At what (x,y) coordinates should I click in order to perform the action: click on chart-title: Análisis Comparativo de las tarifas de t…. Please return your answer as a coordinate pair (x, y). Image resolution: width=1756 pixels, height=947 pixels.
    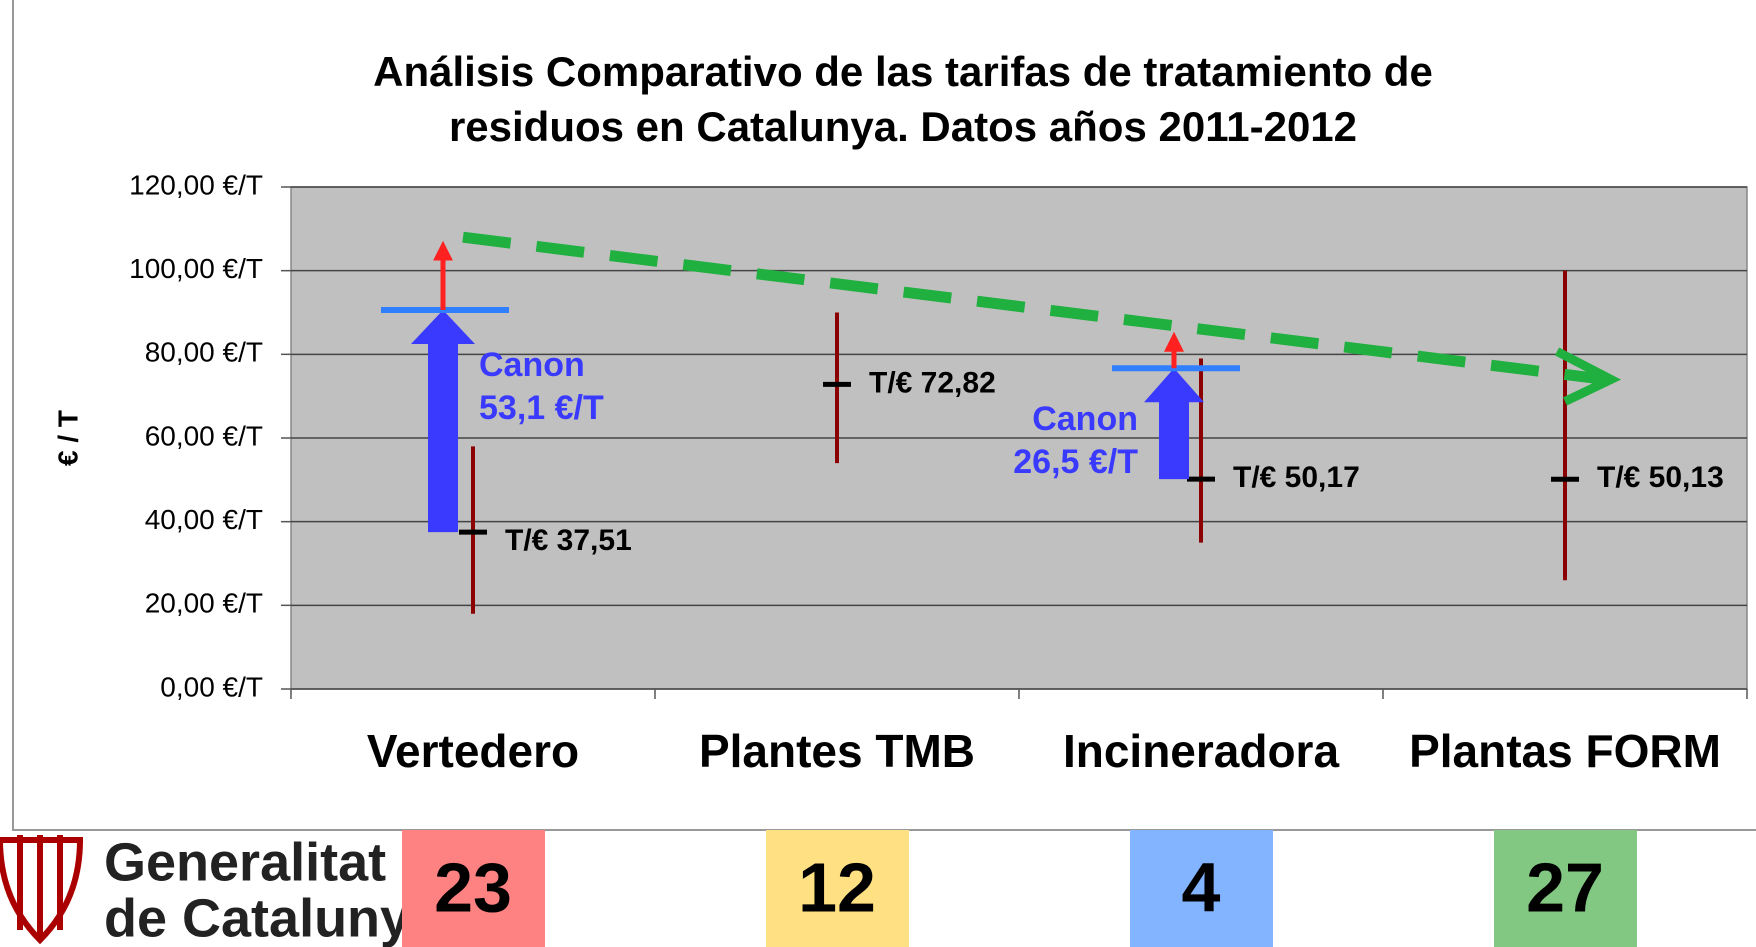
    Looking at the image, I should click on (903, 71).